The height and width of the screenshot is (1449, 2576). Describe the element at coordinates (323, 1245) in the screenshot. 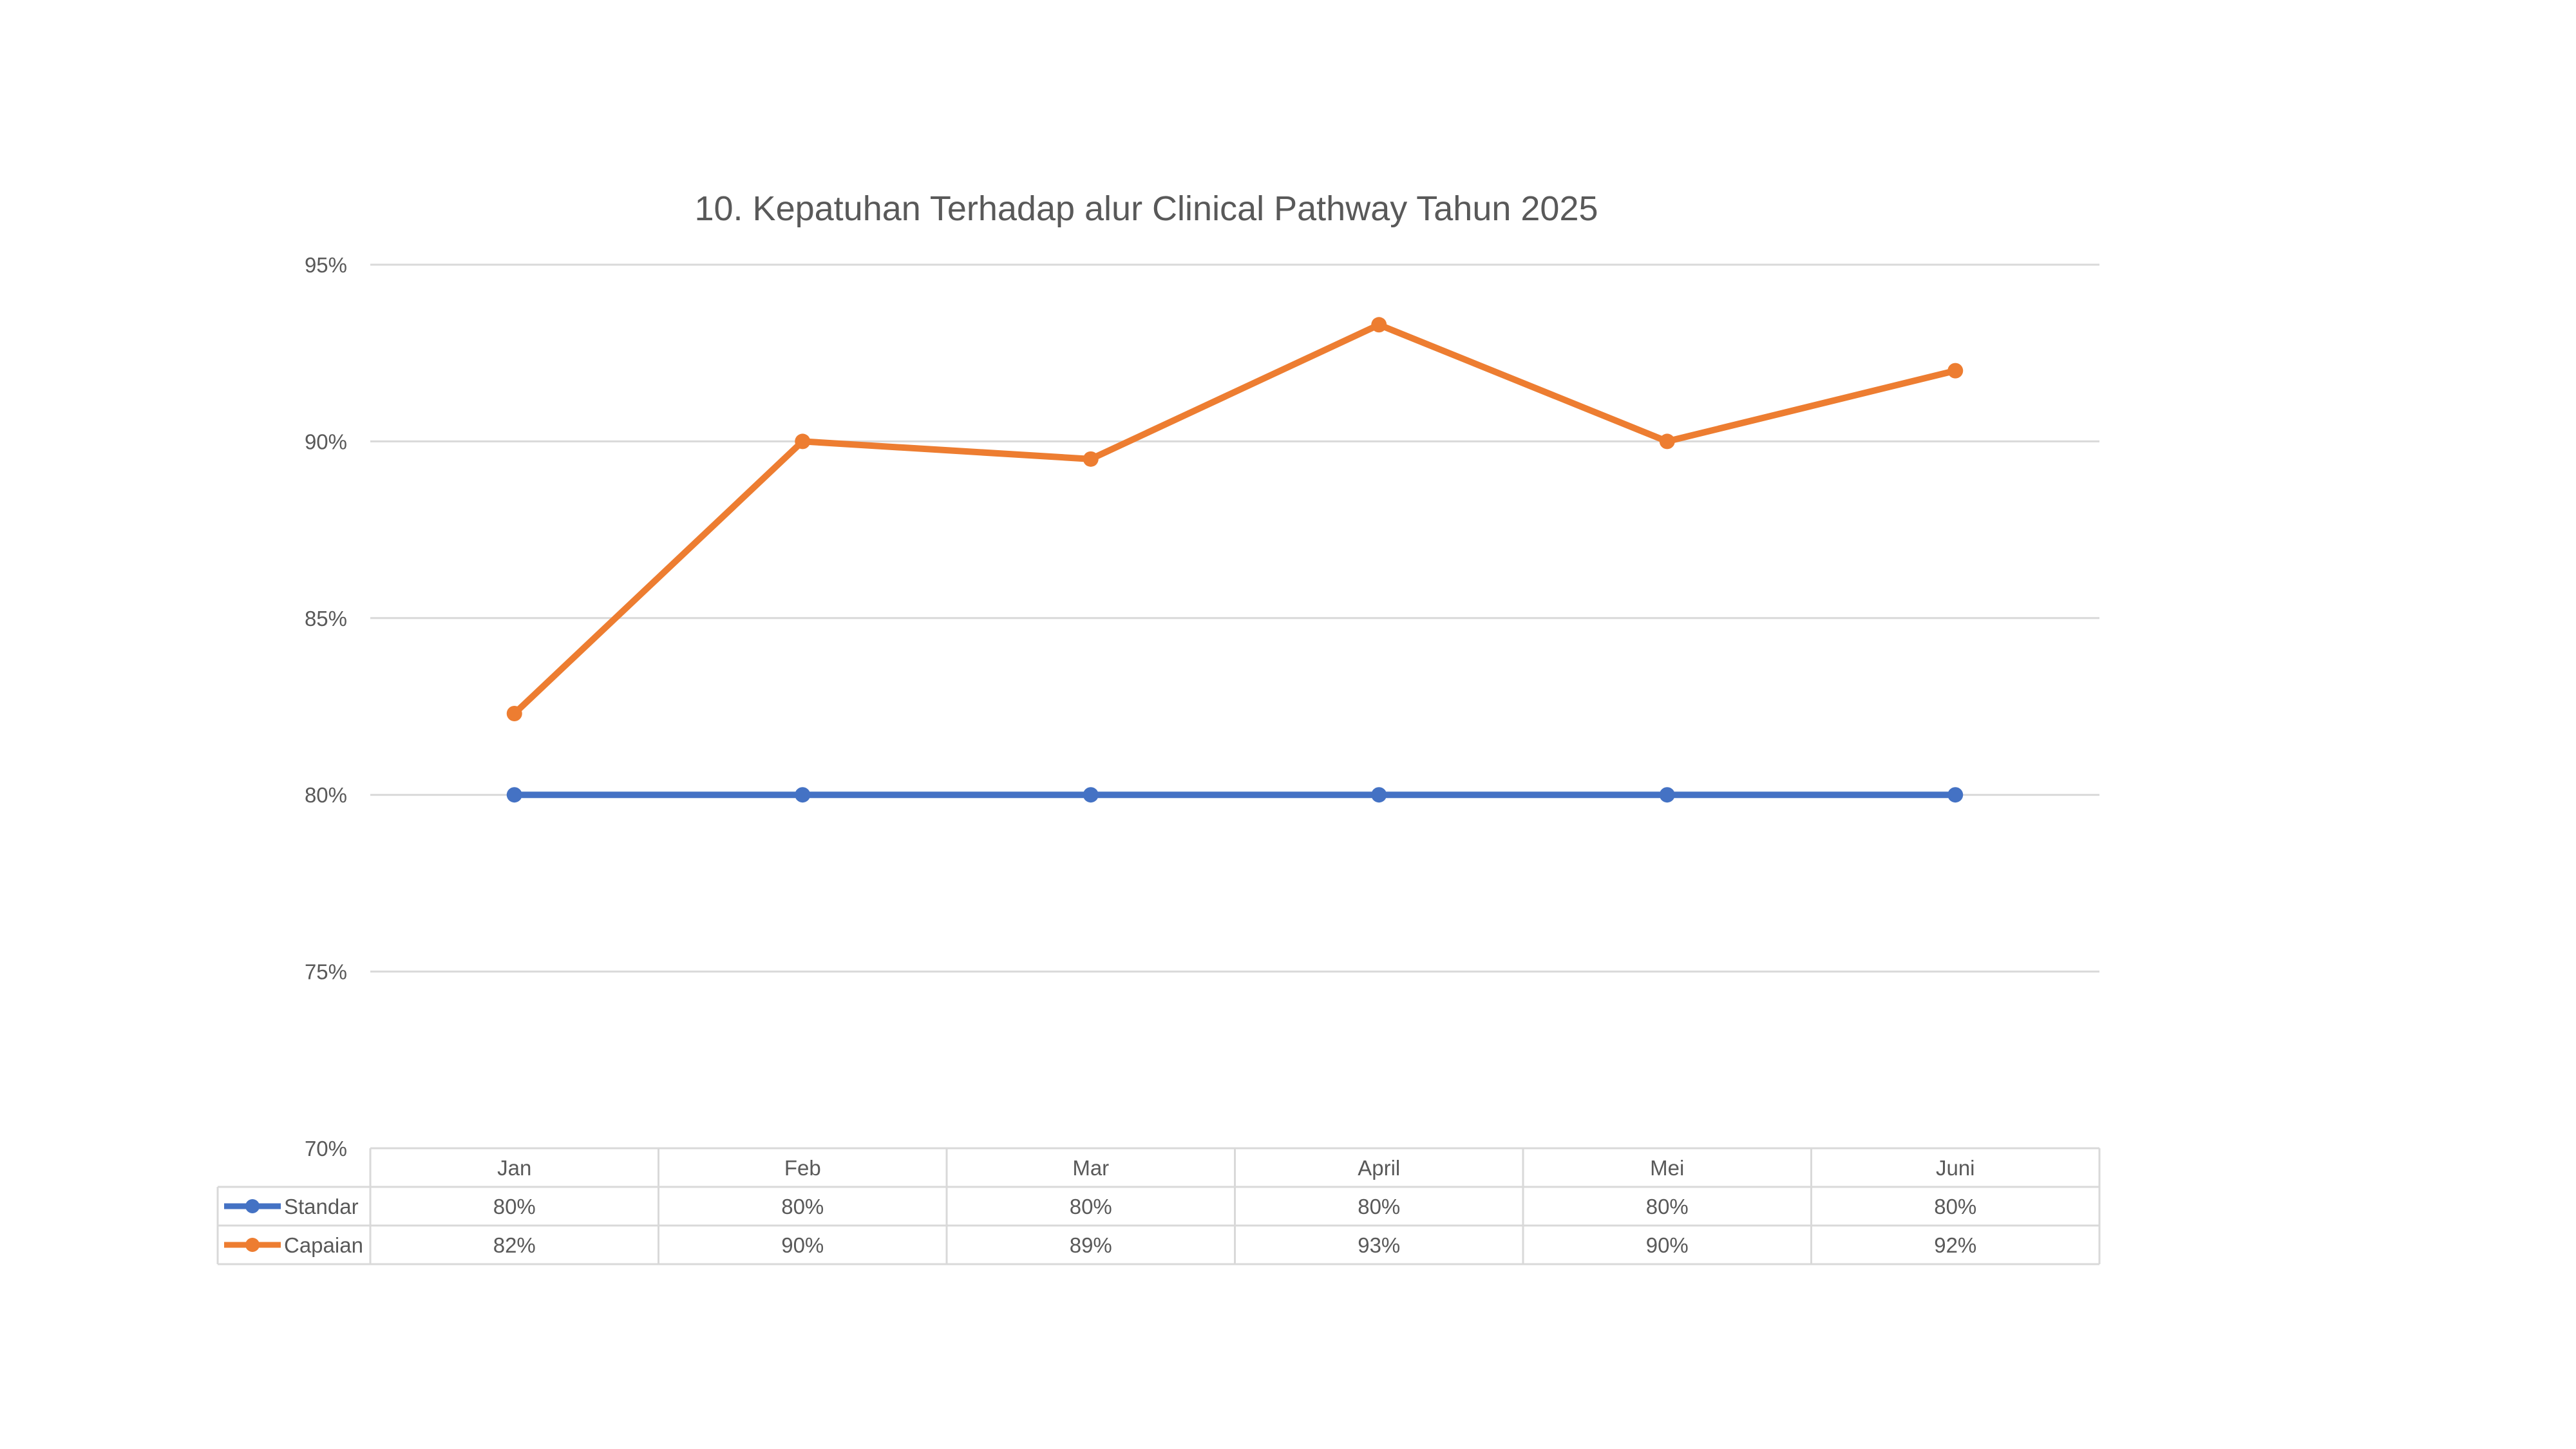

I see `legend-series-name: Capaian` at that location.